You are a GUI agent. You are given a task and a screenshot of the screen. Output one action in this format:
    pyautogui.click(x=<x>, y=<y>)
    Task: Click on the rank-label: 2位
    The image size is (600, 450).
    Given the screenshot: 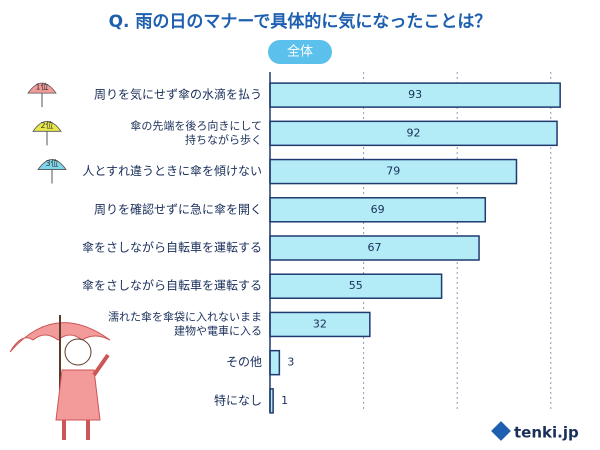 What is the action you would take?
    pyautogui.click(x=46, y=125)
    